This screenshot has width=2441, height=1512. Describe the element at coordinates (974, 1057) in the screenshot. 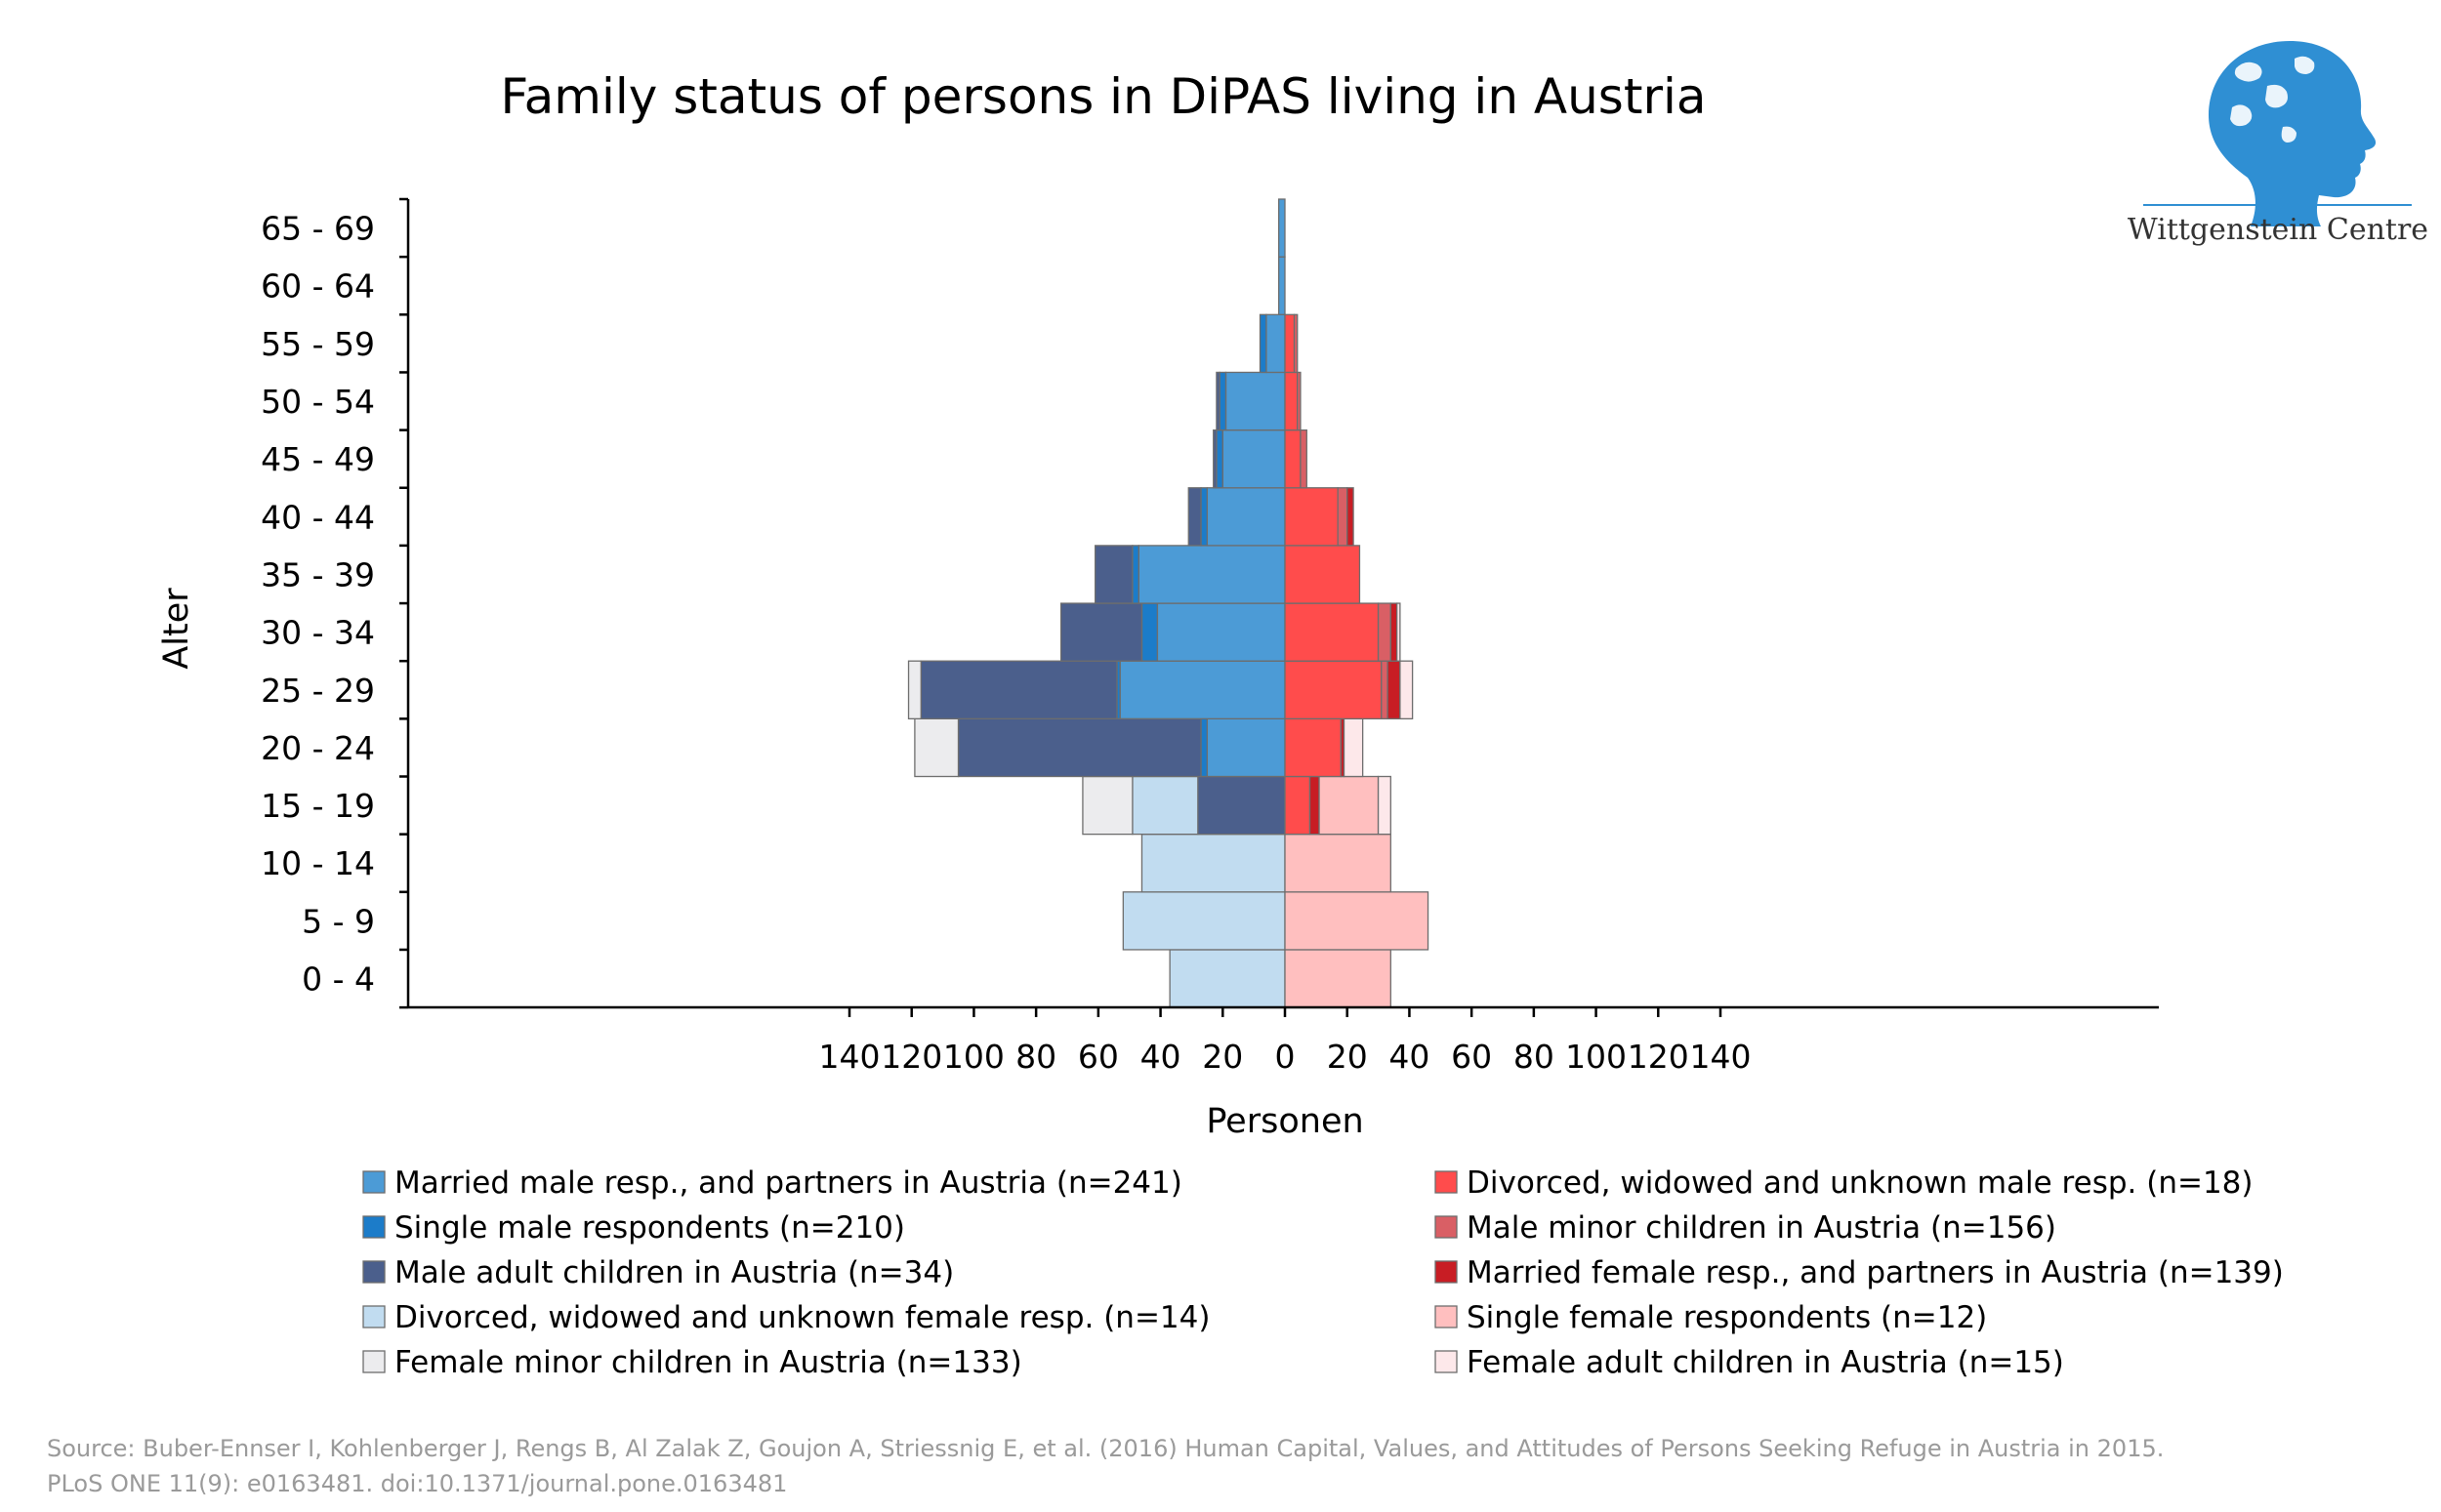

I see `x-tick-label: 100` at that location.